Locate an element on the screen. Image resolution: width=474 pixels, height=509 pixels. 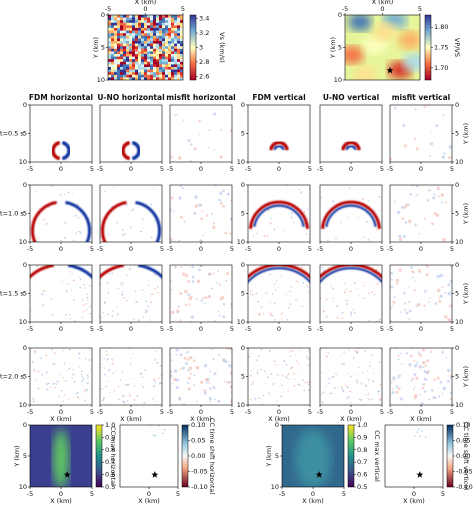
colorbar-tick-label: 0.00 is located at coordinates (198, 456).